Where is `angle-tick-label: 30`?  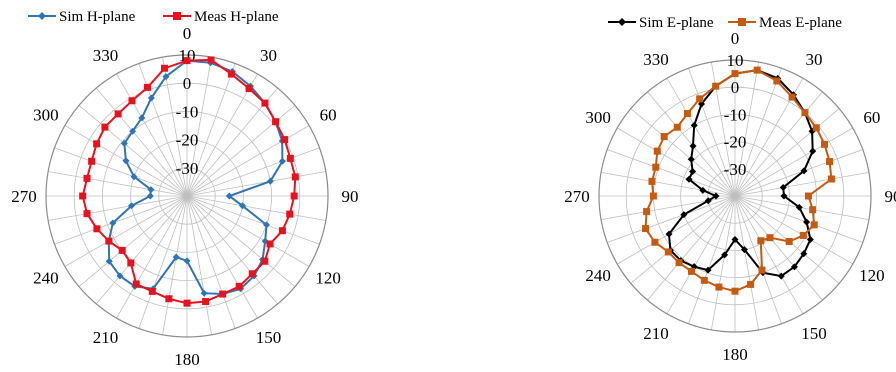 angle-tick-label: 30 is located at coordinates (814, 59).